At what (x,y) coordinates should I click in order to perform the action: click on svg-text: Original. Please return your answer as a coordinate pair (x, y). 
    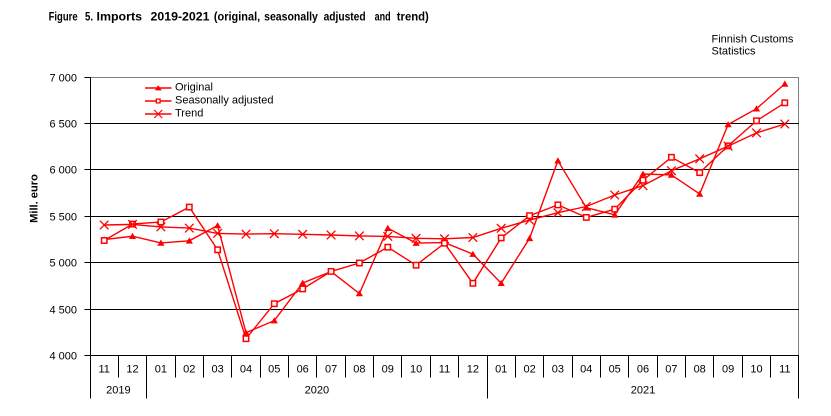
    Looking at the image, I should click on (194, 88).